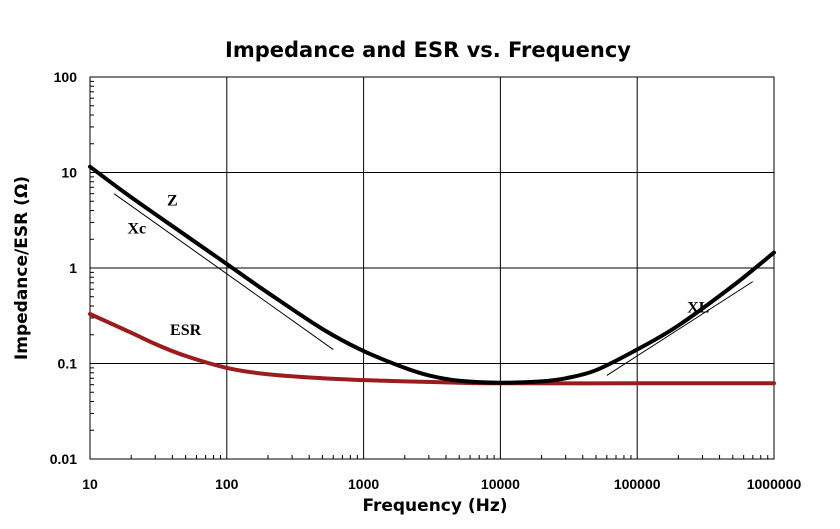 This screenshot has height=529, width=840. I want to click on x-tick-label: 100000, so click(637, 484).